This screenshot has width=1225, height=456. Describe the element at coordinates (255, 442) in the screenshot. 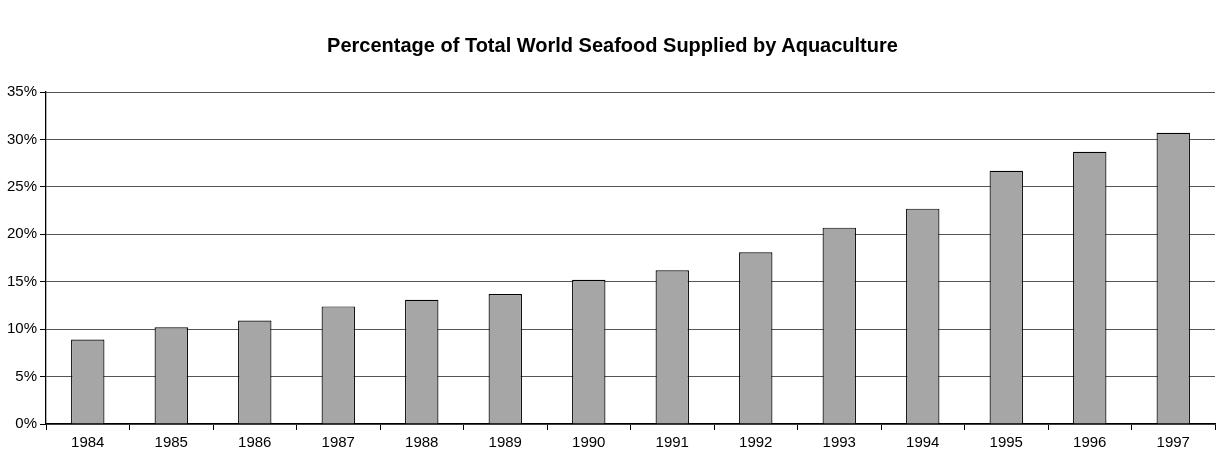

I see `x-tick-label: 1986` at that location.